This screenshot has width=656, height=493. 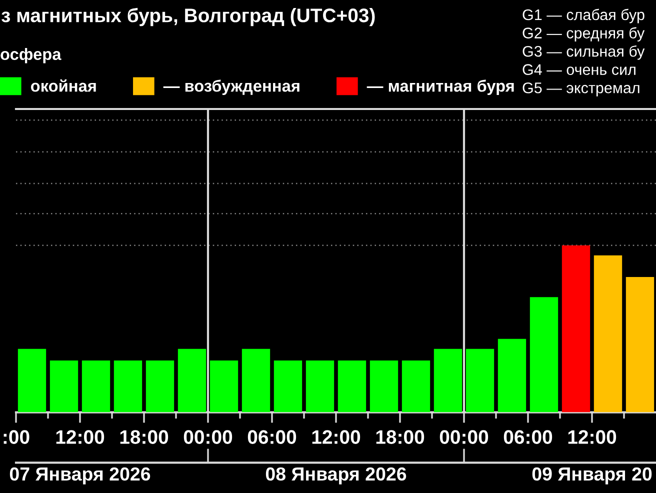 What do you see at coordinates (188, 17) in the screenshot?
I see `chart-title: з магнитных бурь, Волгоград (UTC+03)` at bounding box center [188, 17].